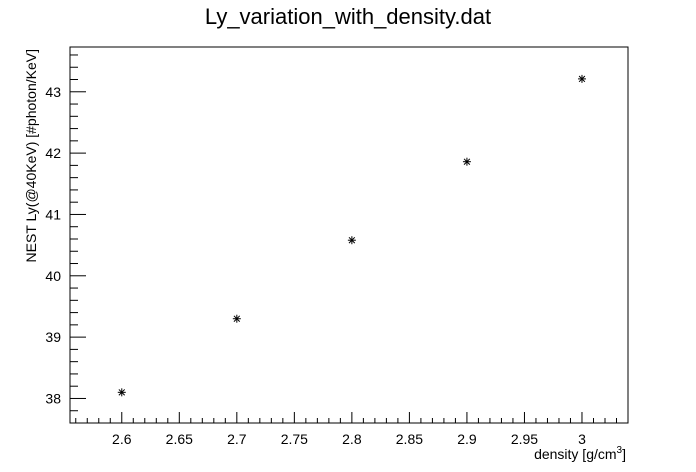  Describe the element at coordinates (237, 439) in the screenshot. I see `x-tick-label: 2.7` at that location.